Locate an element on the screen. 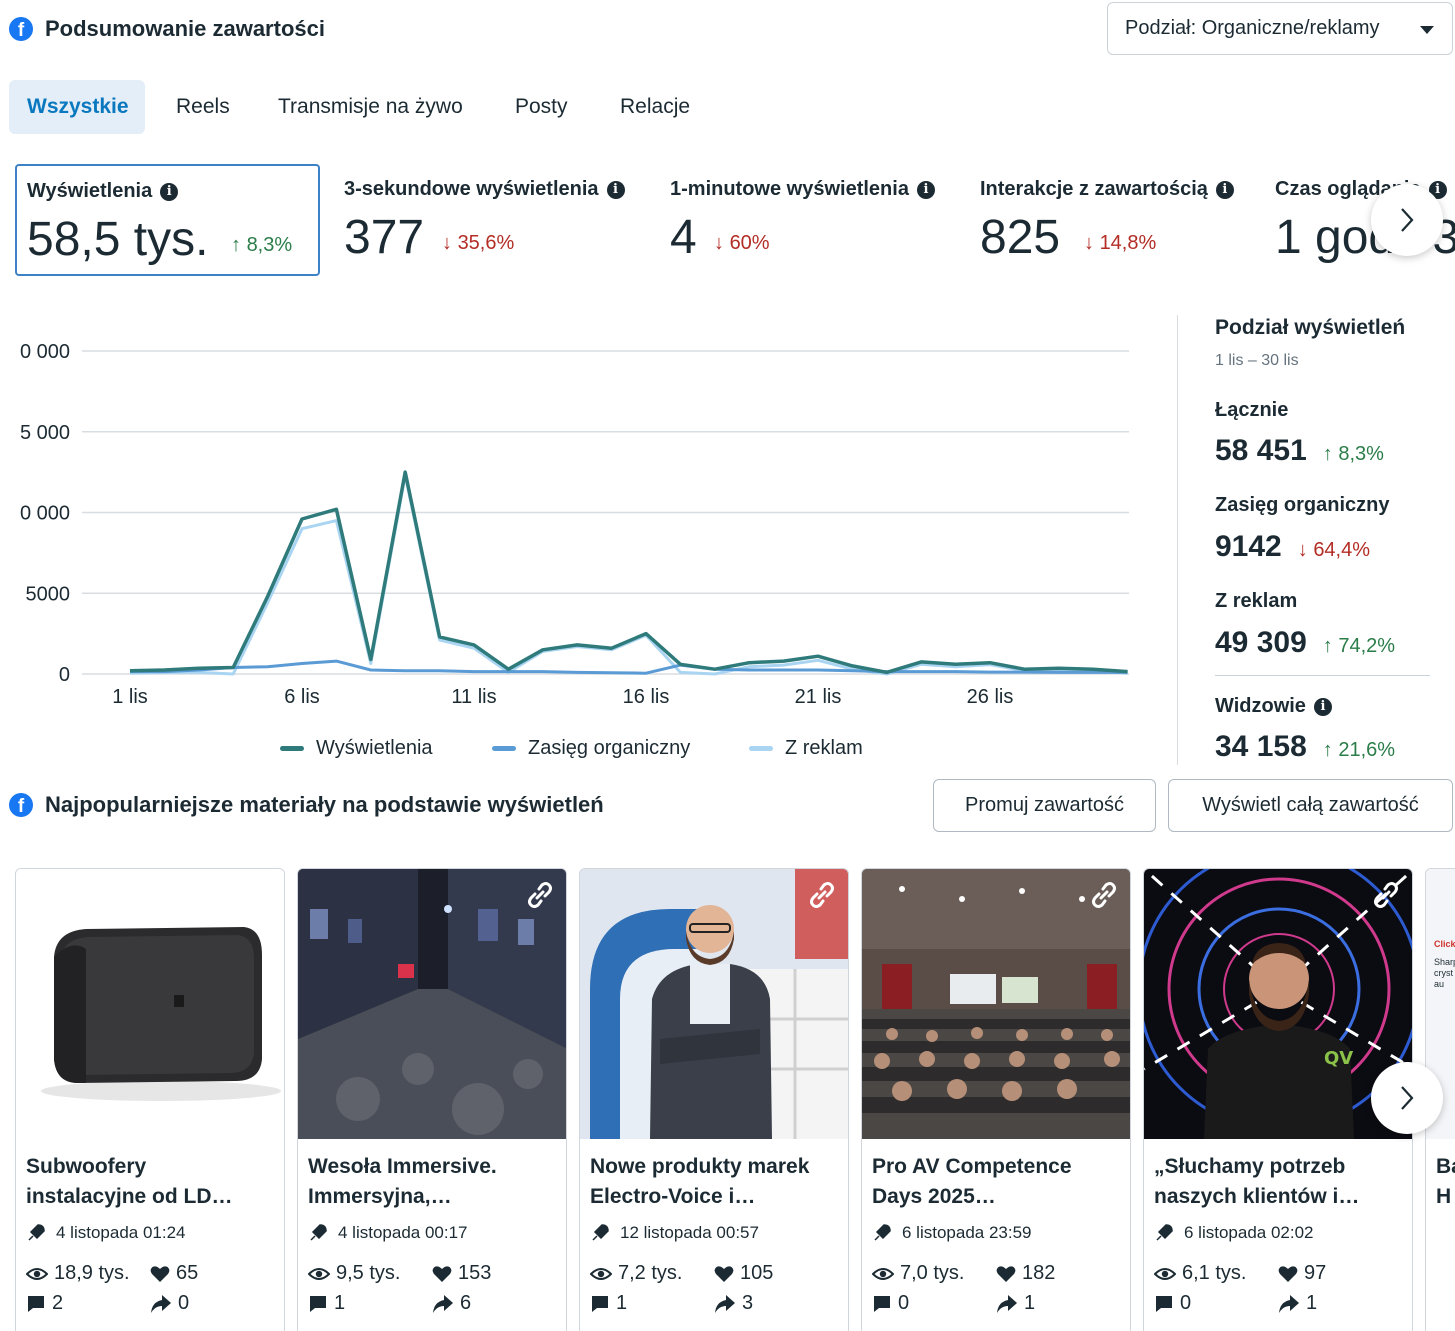 The image size is (1455, 1331). x-tick-label: 11 lis is located at coordinates (473, 697).